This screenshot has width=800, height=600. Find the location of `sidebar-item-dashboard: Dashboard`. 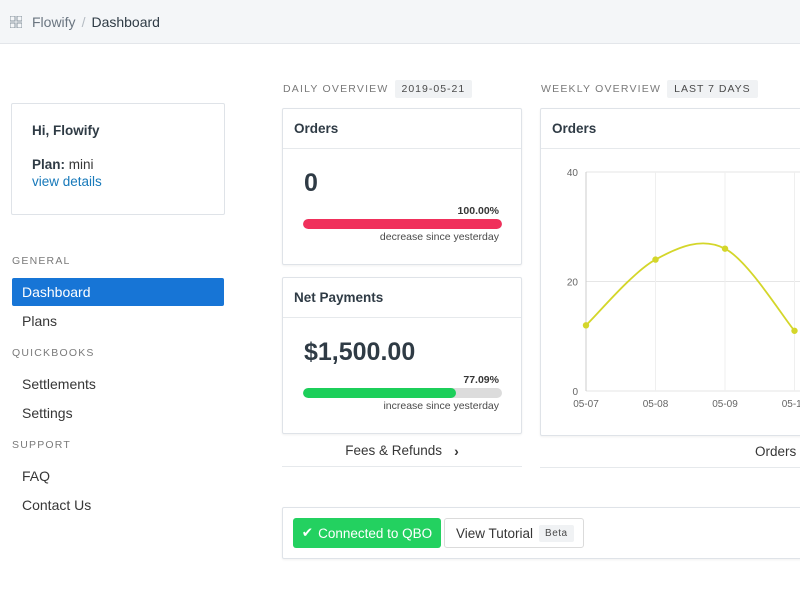

sidebar-item-dashboard: Dashboard is located at coordinates (118, 292).